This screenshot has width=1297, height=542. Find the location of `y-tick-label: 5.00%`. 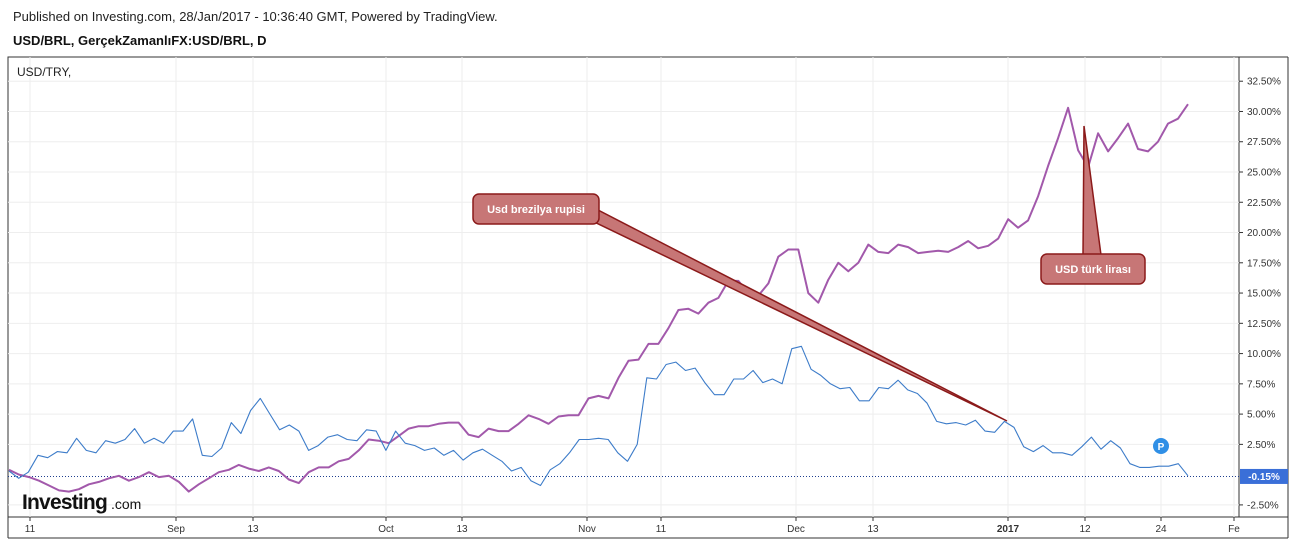

y-tick-label: 5.00% is located at coordinates (1261, 415).